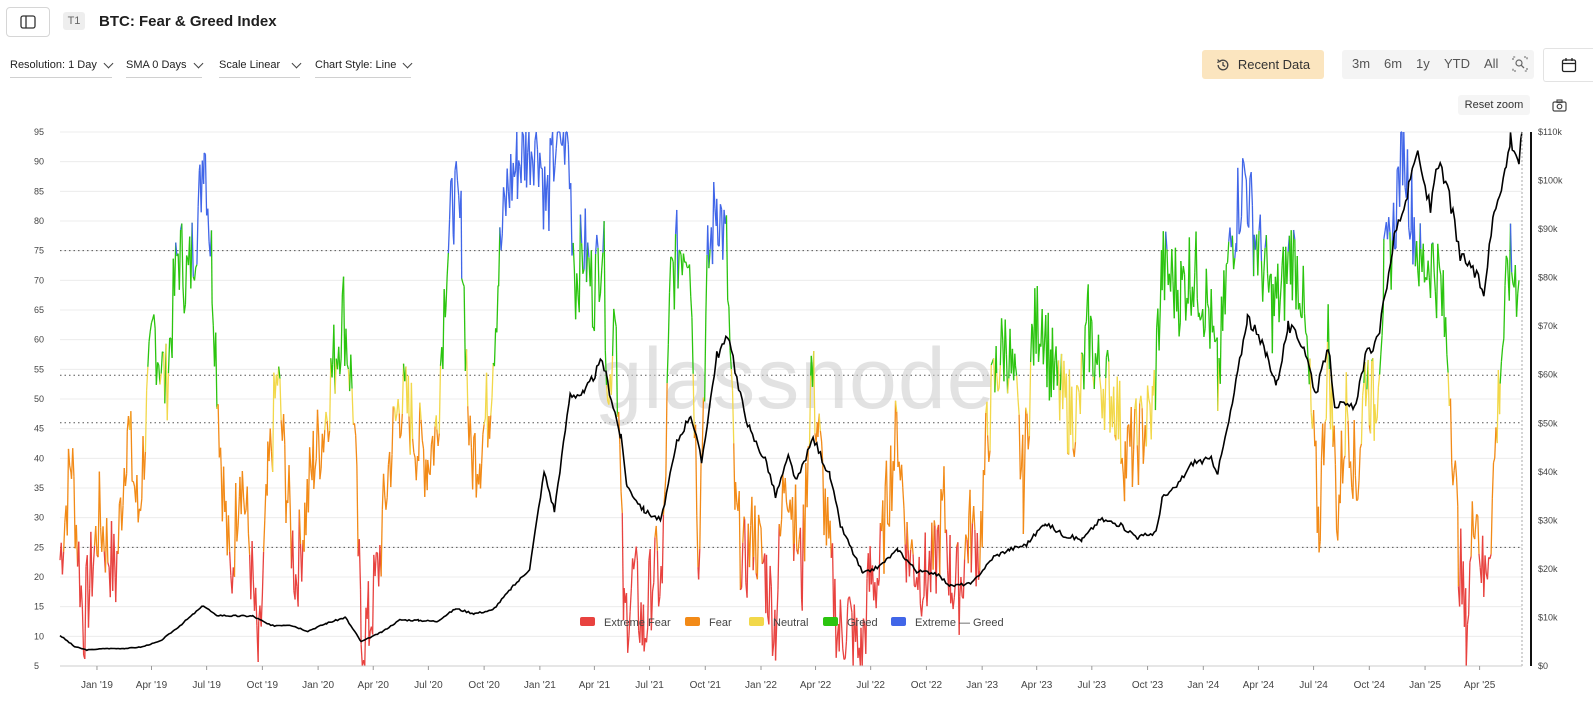 The image size is (1593, 721). Describe the element at coordinates (62, 66) in the screenshot. I see `resolution-dropdown: Resolution: 1 Day` at that location.